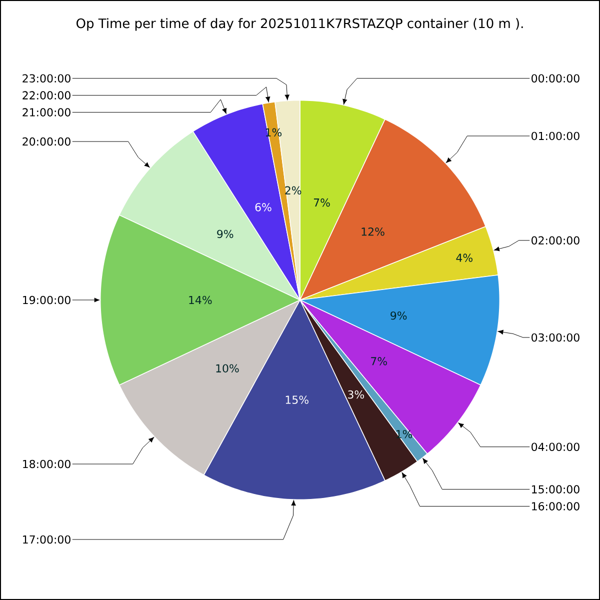 The width and height of the screenshot is (600, 600). I want to click on data-label: 3%, so click(356, 394).